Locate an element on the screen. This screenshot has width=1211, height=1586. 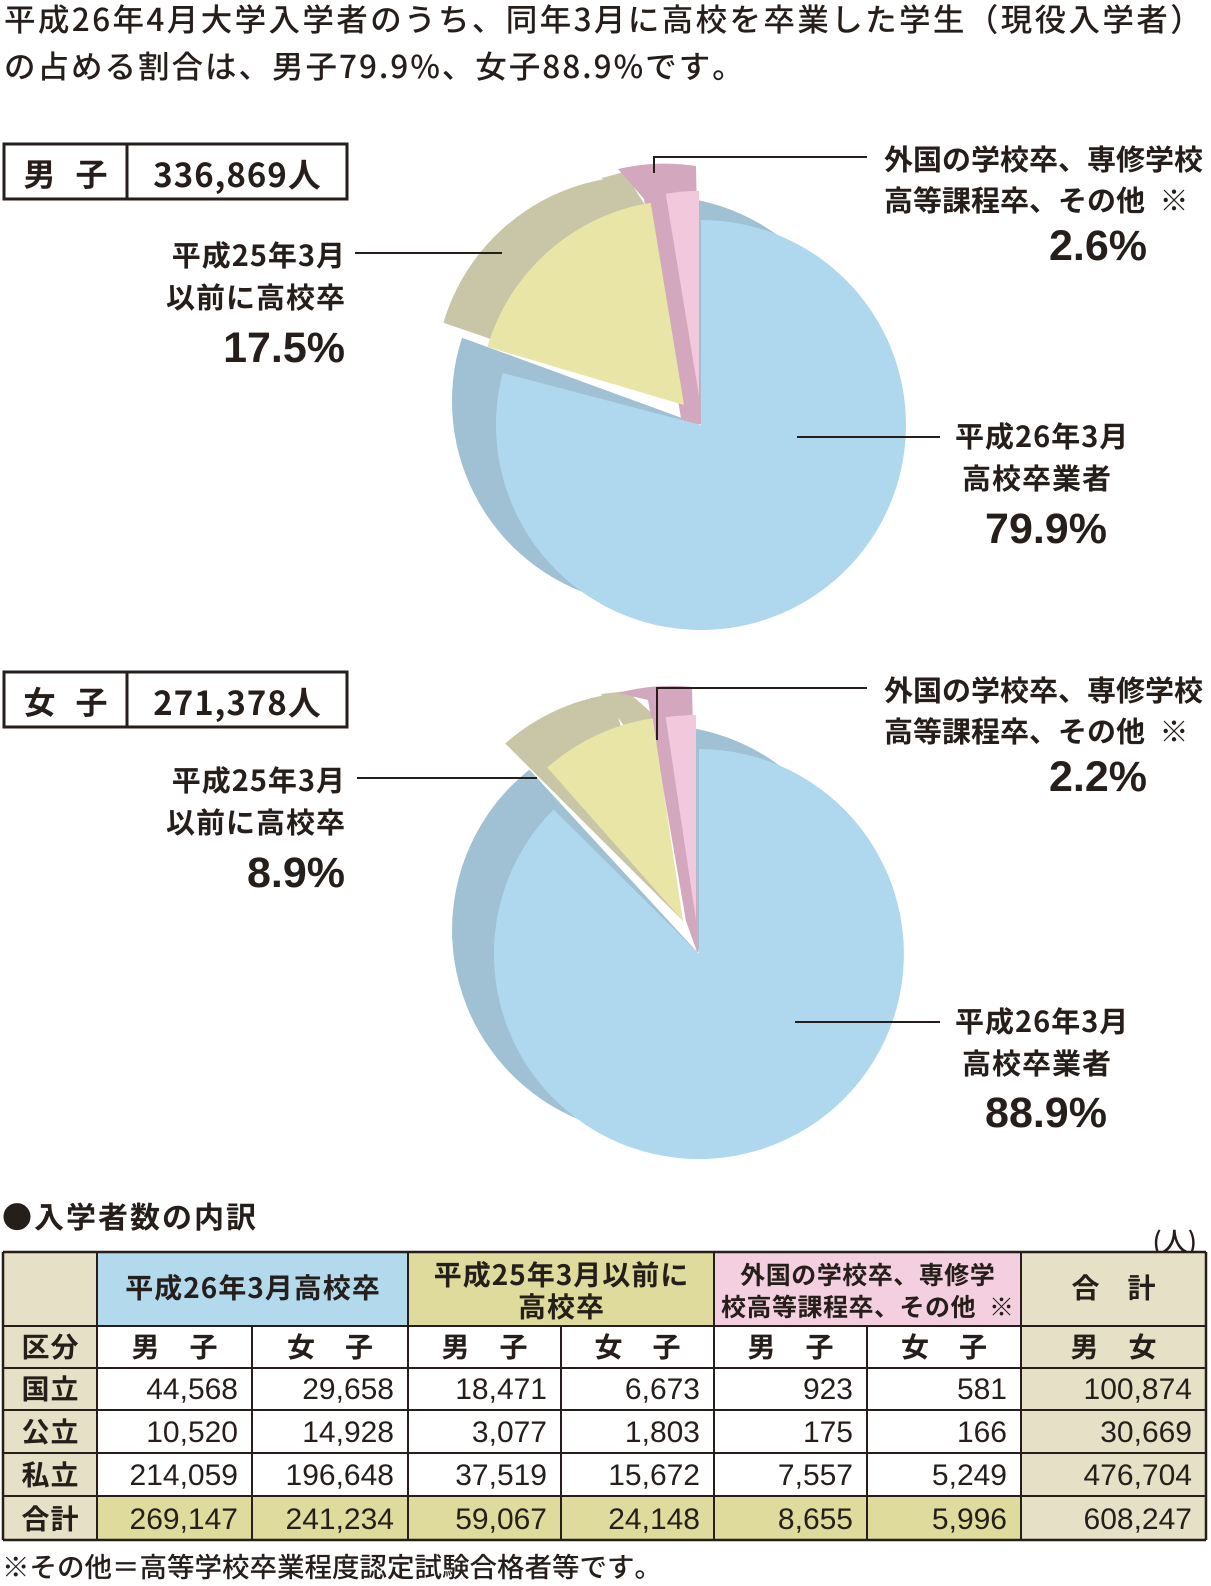
svg-text: 100,874 is located at coordinates (1138, 1389).